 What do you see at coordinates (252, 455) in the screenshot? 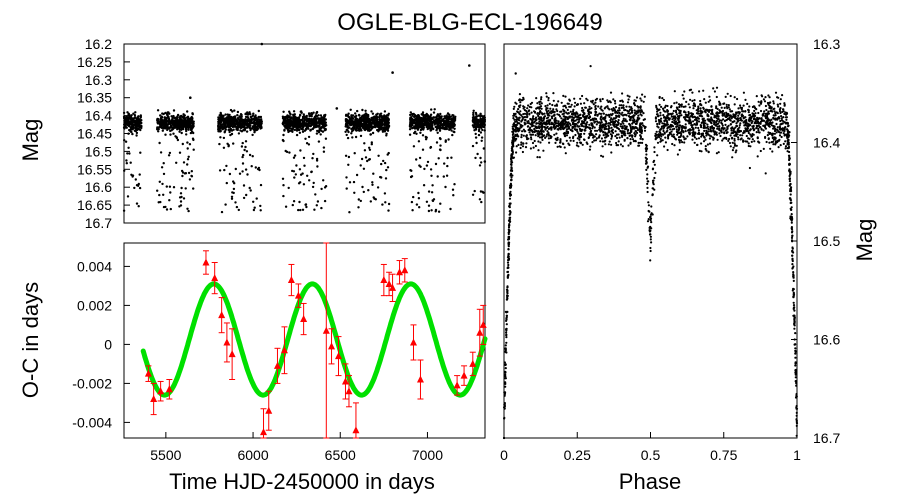
I see `oc-x-tick-label: 6000` at bounding box center [252, 455].